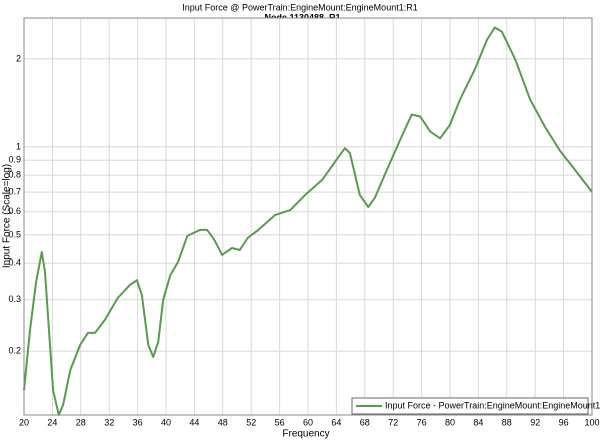 Image resolution: width=600 pixels, height=441 pixels. What do you see at coordinates (223, 422) in the screenshot?
I see `x-tick-label: 48` at bounding box center [223, 422].